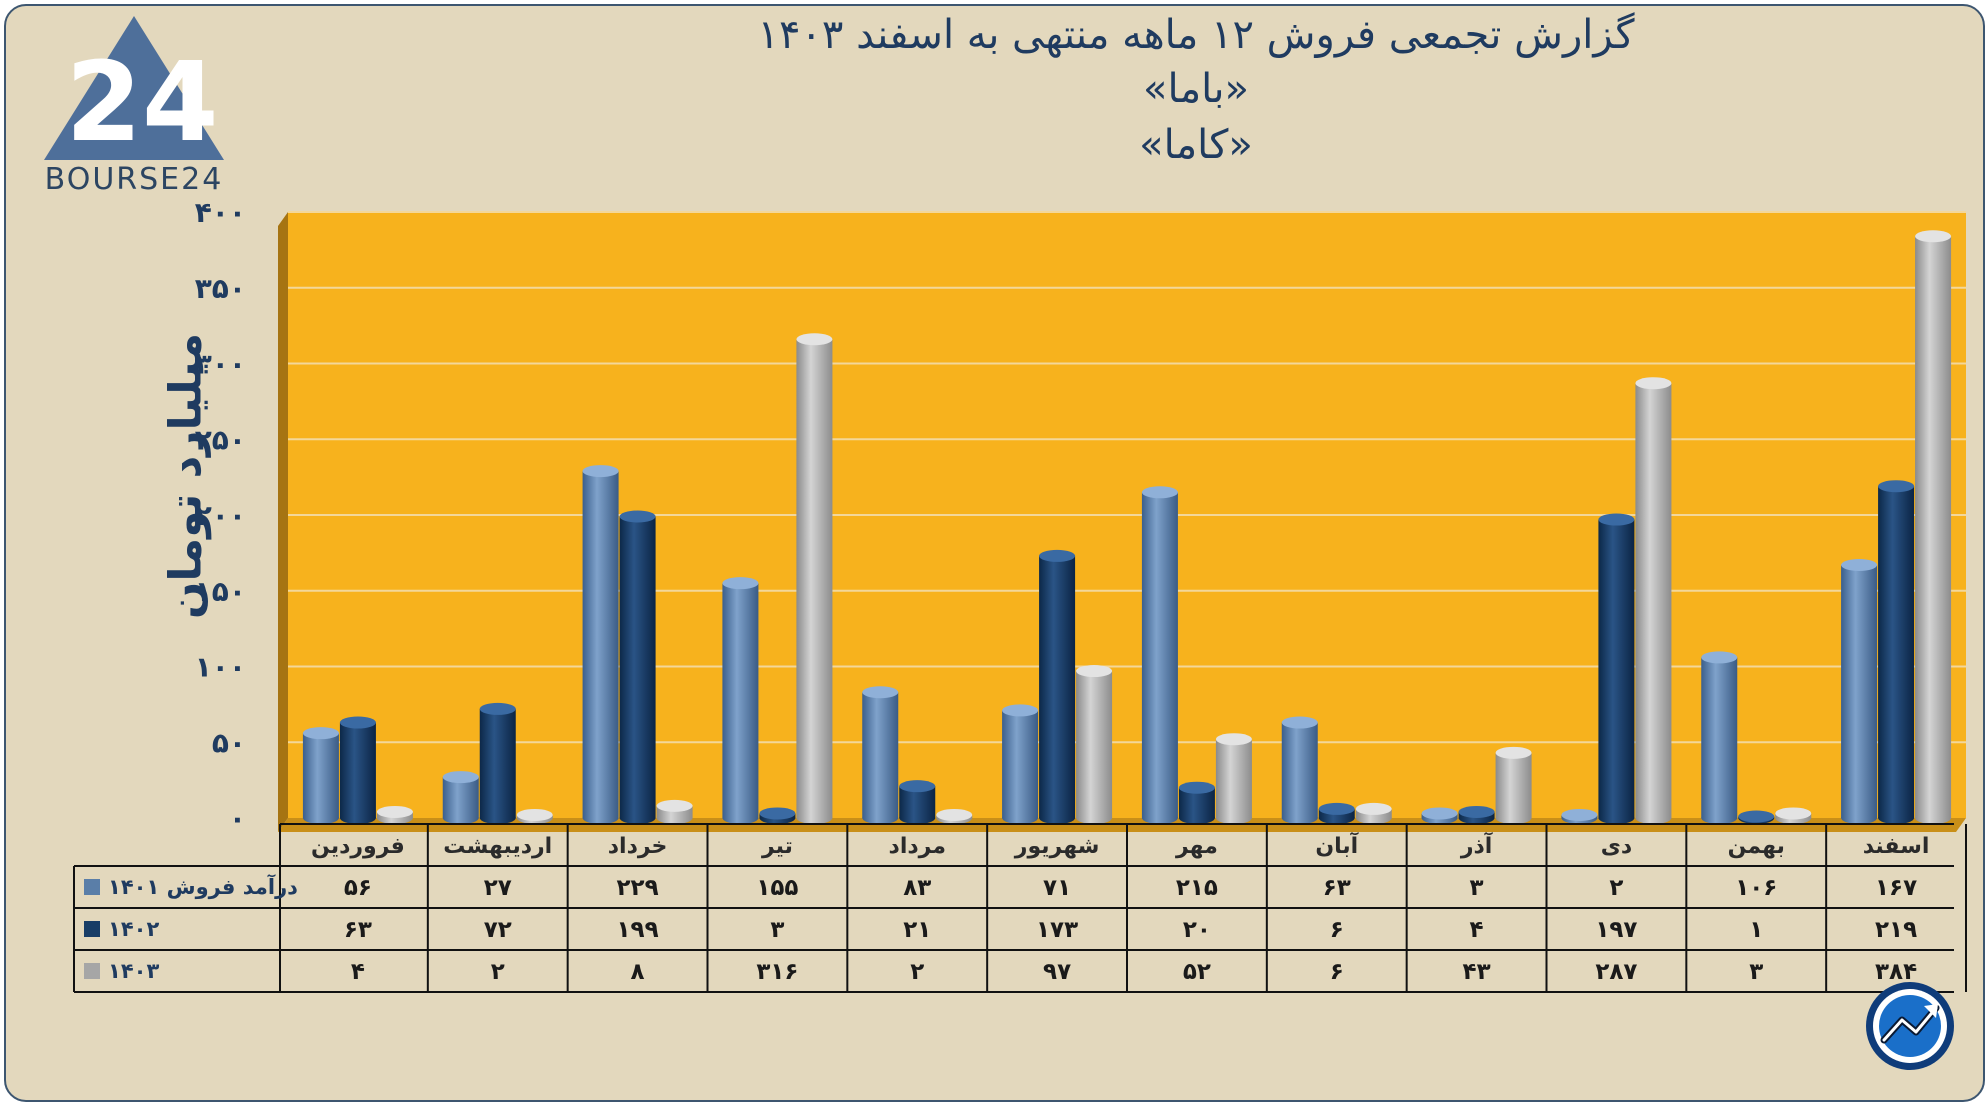  Describe the element at coordinates (1896, 972) in the screenshot. I see `data-label: ۳۸۴` at that location.